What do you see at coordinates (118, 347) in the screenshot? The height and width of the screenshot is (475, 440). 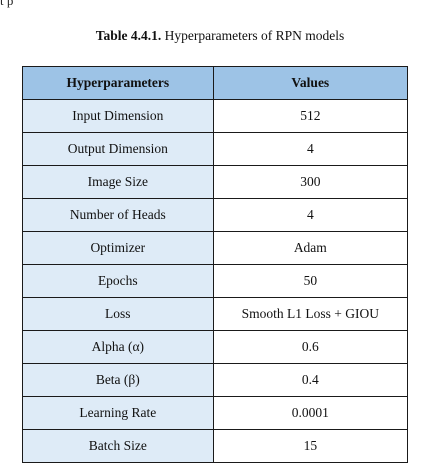 I see `hyperparameter-name: Alpha (α)` at bounding box center [118, 347].